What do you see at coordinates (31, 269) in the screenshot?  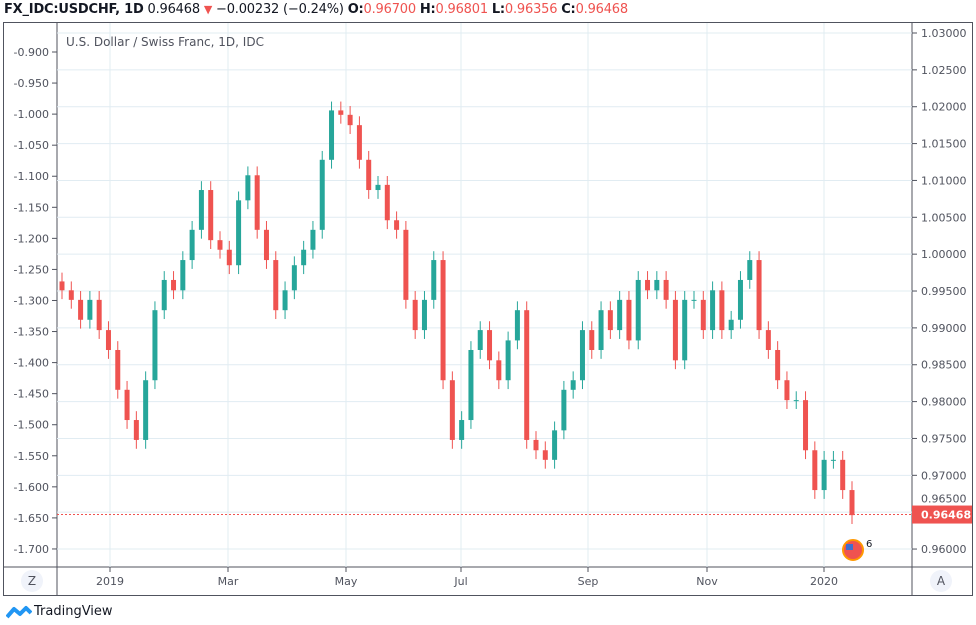 I see `left-tick-label: -1.250` at bounding box center [31, 269].